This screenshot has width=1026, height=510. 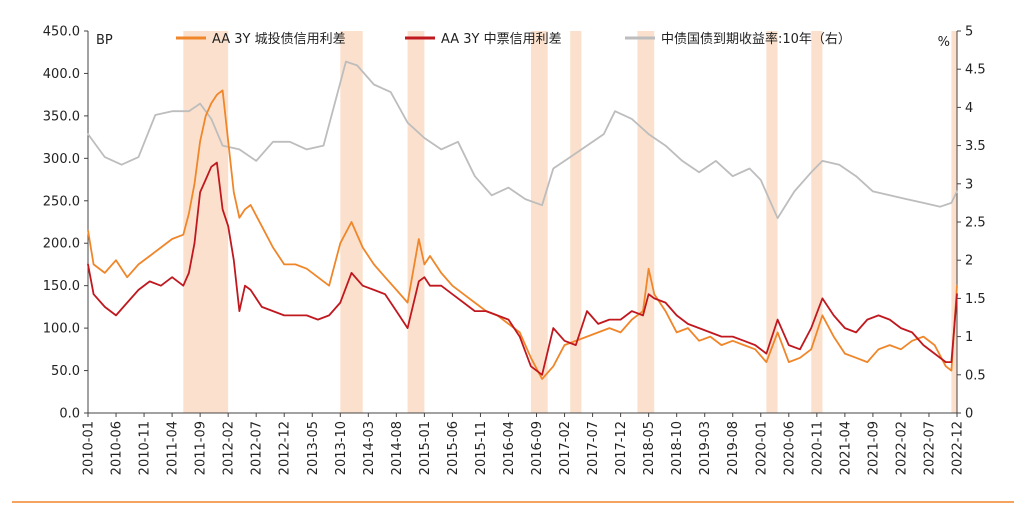 I want to click on y-left-tick-label: 450.0, so click(x=61, y=32).